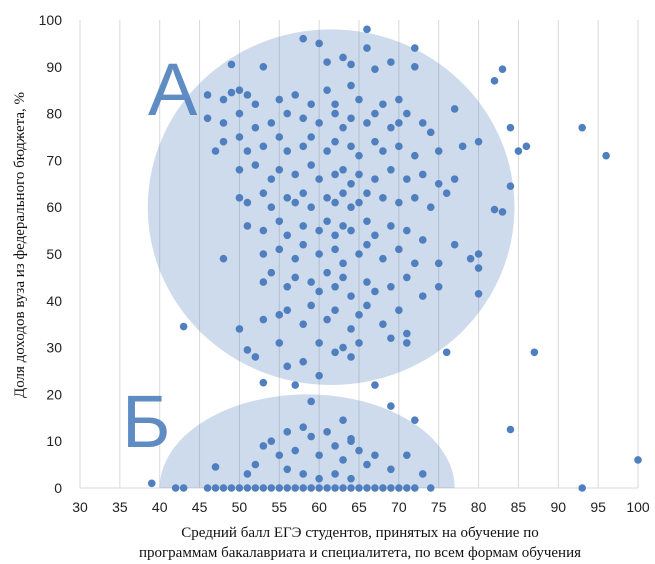  I want to click on y-tick-label: 20, so click(54, 394).